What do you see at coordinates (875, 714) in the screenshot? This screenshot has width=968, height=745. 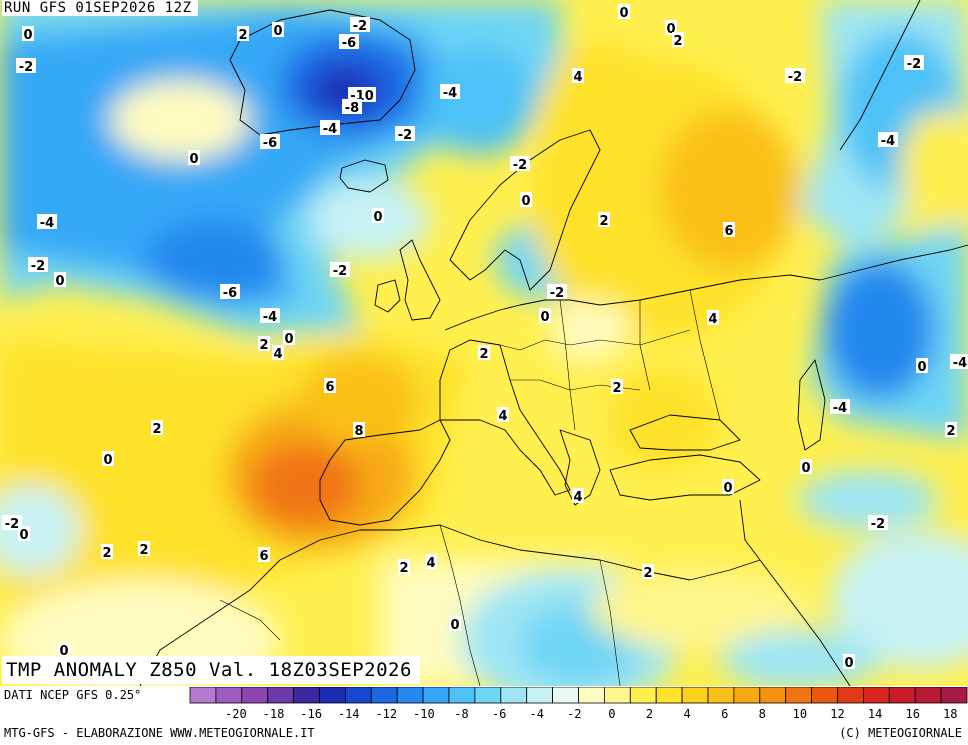 I see `colorbar-tick-label: 14` at bounding box center [875, 714].